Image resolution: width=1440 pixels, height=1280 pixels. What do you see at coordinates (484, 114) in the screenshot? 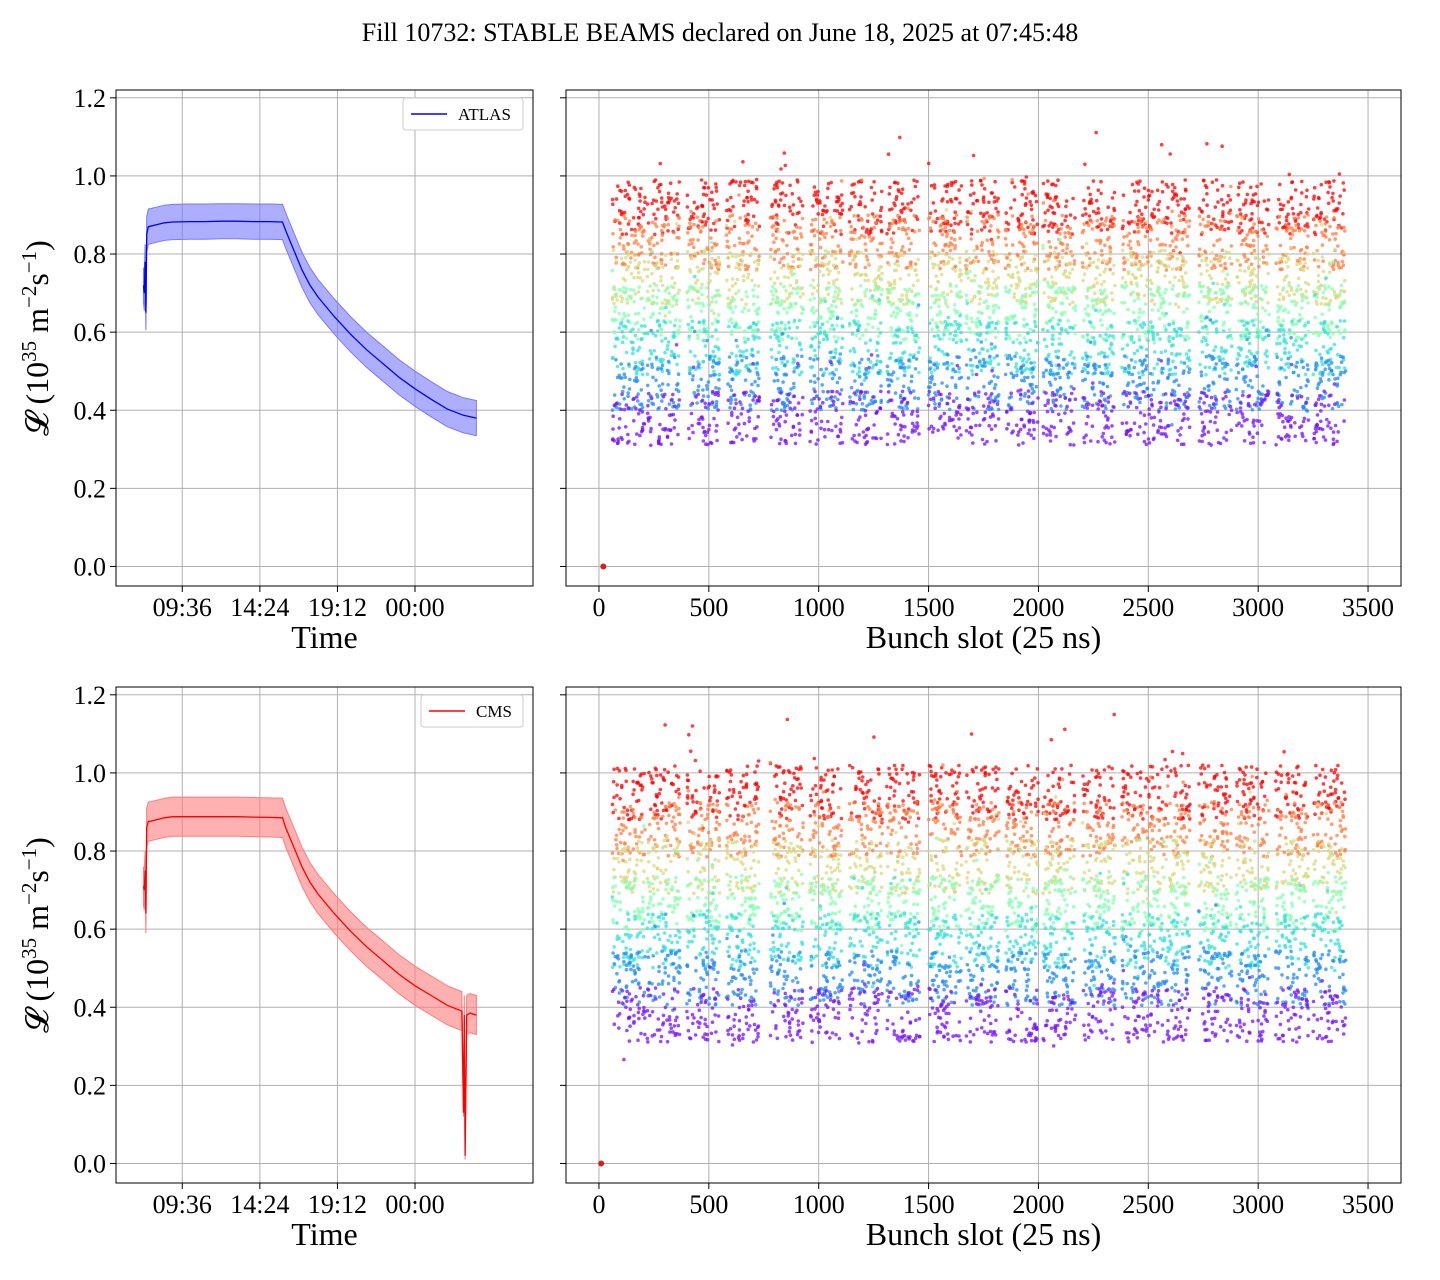
I see `legend-label: ATLAS` at bounding box center [484, 114].